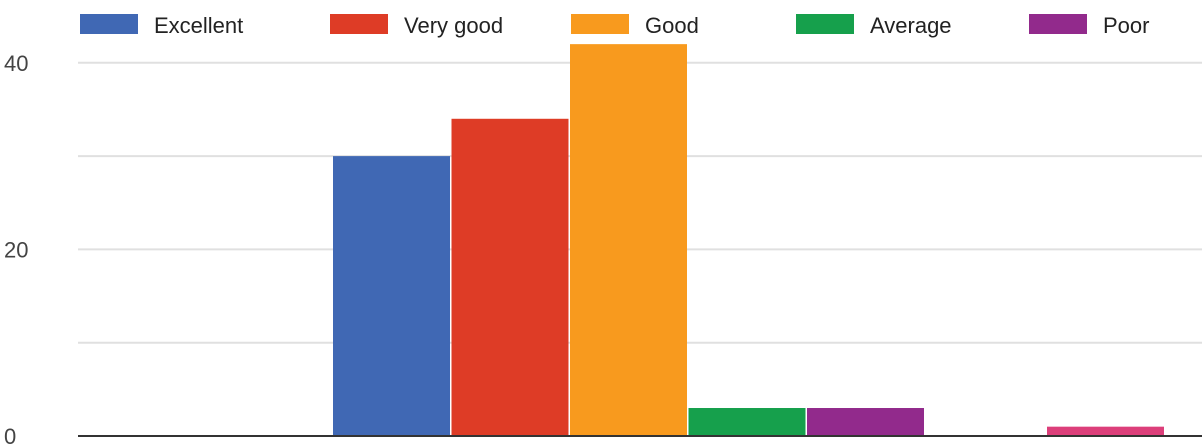  What do you see at coordinates (10, 436) in the screenshot?
I see `y-tick-label: 0` at bounding box center [10, 436].